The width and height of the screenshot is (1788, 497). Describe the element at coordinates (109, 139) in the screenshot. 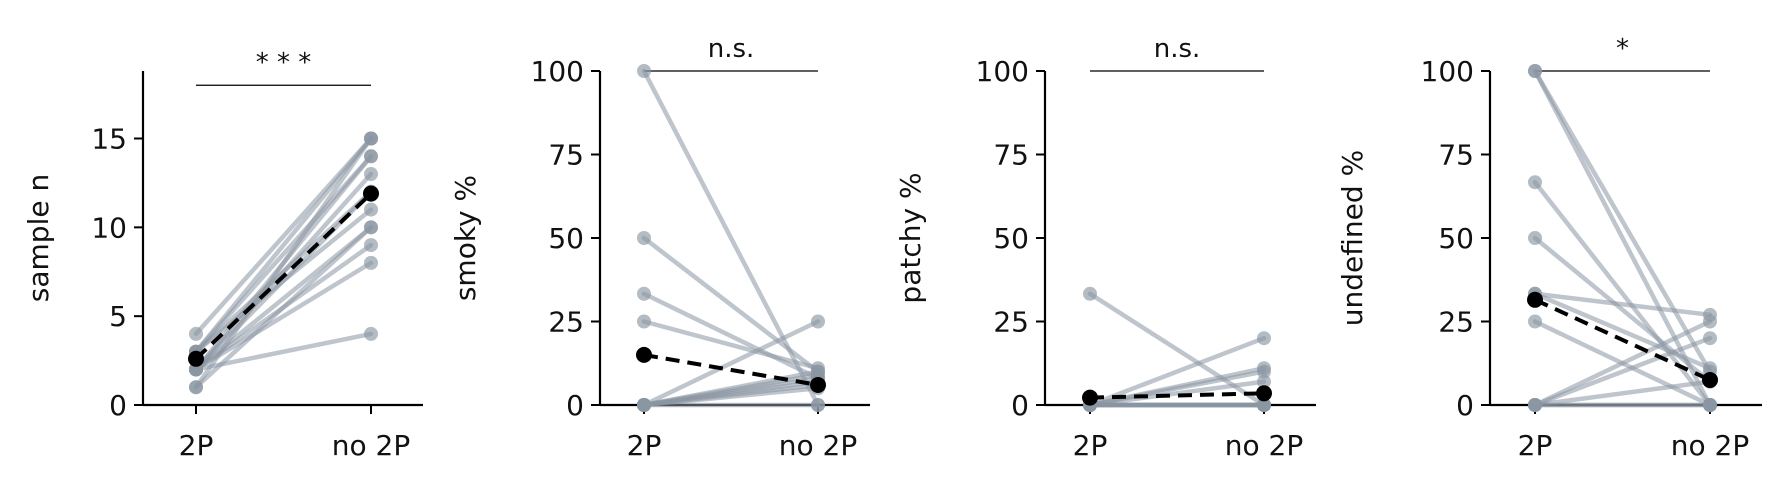

I see `y-tick-label: 15` at that location.